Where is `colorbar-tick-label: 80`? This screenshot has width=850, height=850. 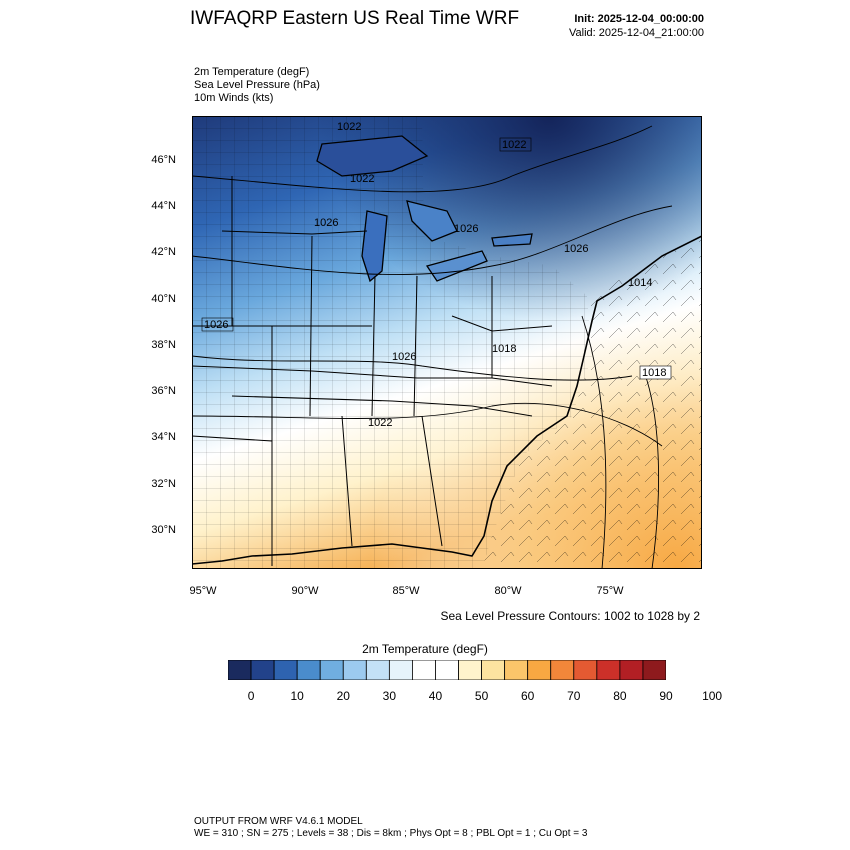 colorbar-tick-label: 80 is located at coordinates (620, 696).